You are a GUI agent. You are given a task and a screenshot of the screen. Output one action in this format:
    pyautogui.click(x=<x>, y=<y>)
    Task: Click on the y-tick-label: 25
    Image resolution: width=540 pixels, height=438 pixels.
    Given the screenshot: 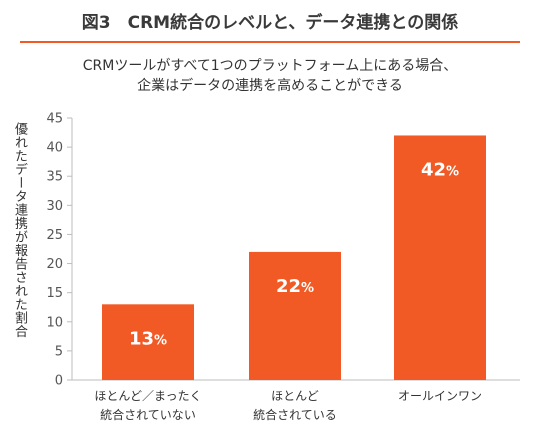 What is the action you would take?
    pyautogui.click(x=54, y=235)
    